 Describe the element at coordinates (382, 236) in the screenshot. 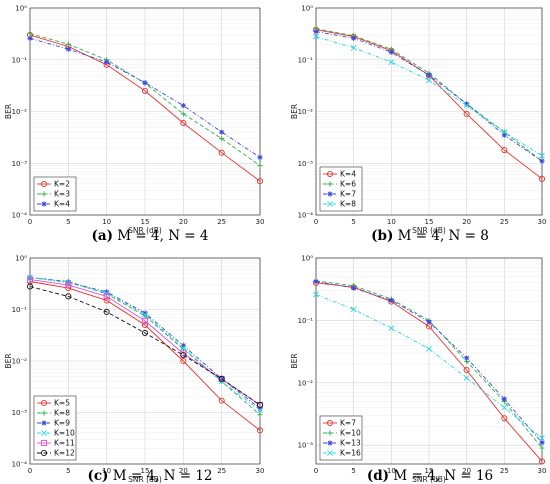

I see `caption-letter: (b)` at that location.